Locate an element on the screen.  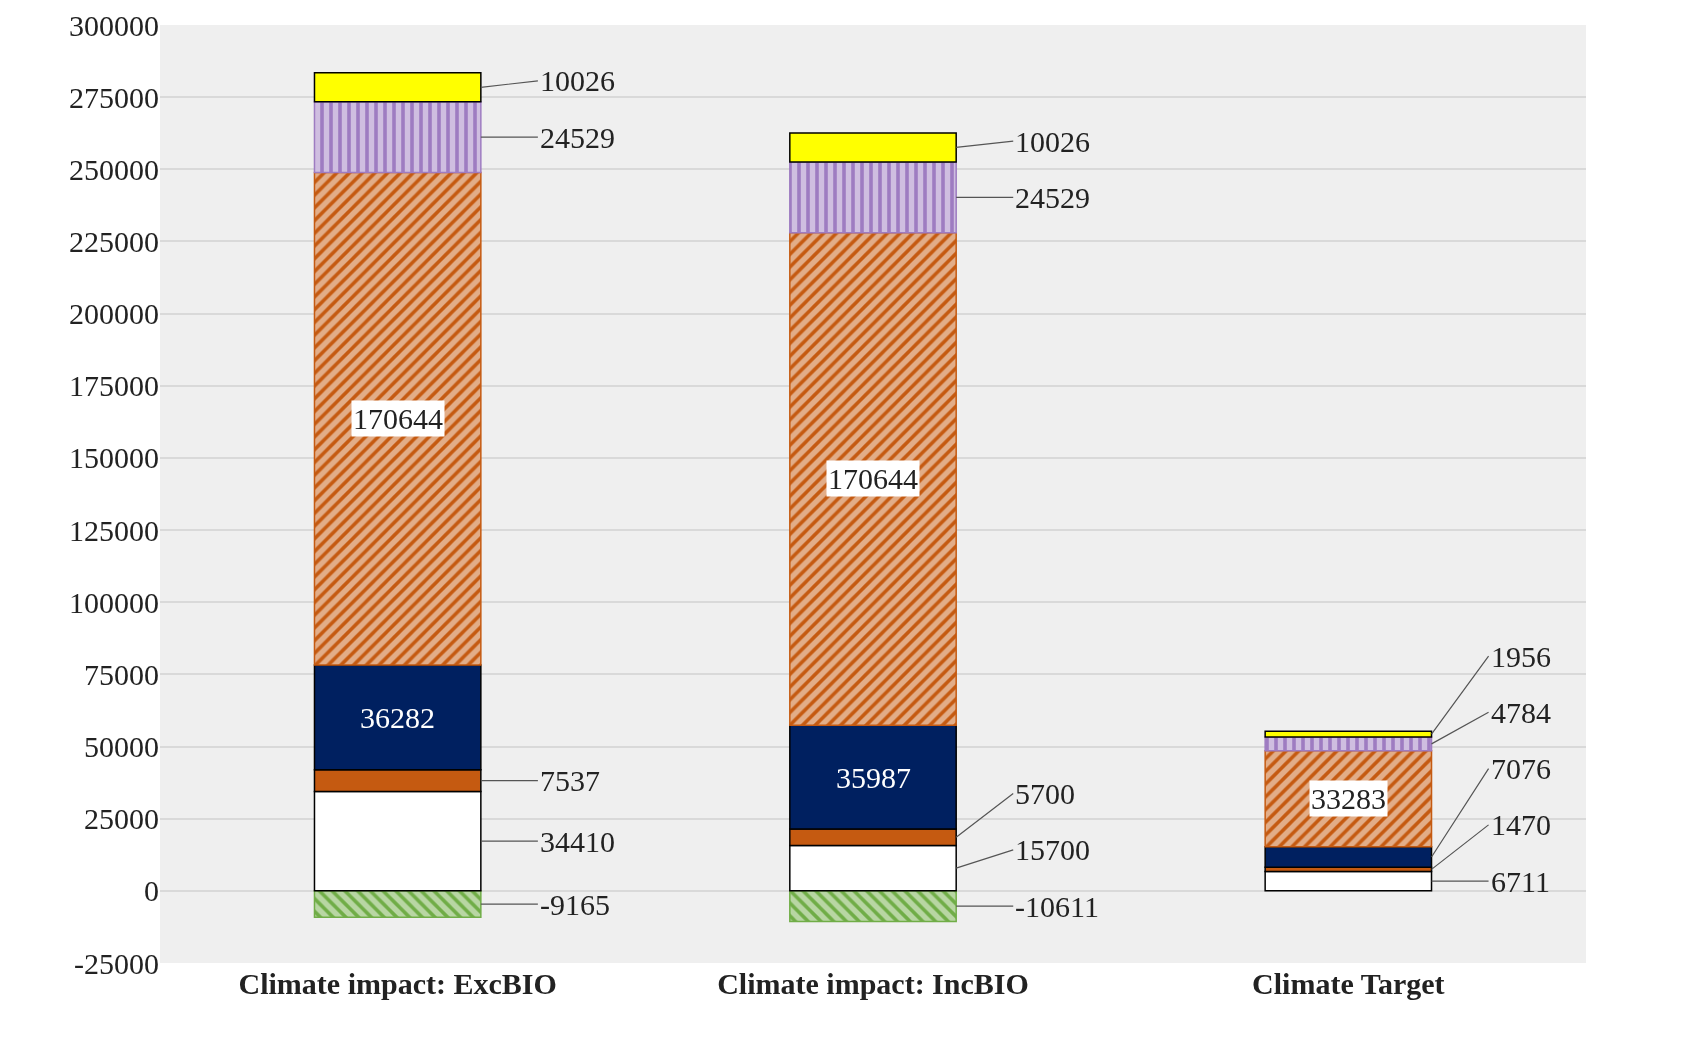
y-tick-label: 150000 is located at coordinates (114, 458).